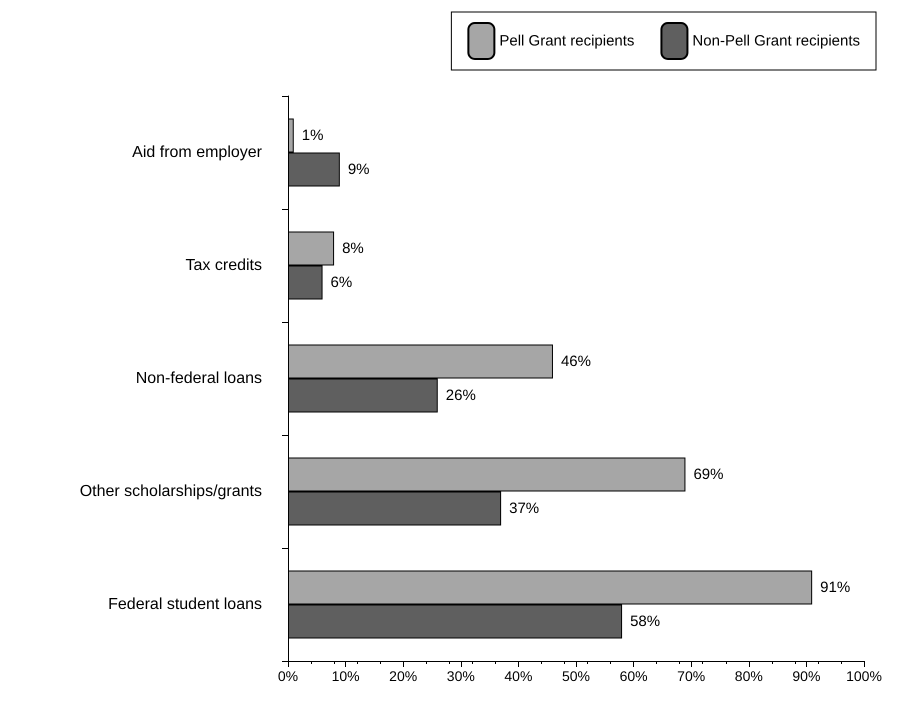  I want to click on data-label: 8%, so click(353, 248).